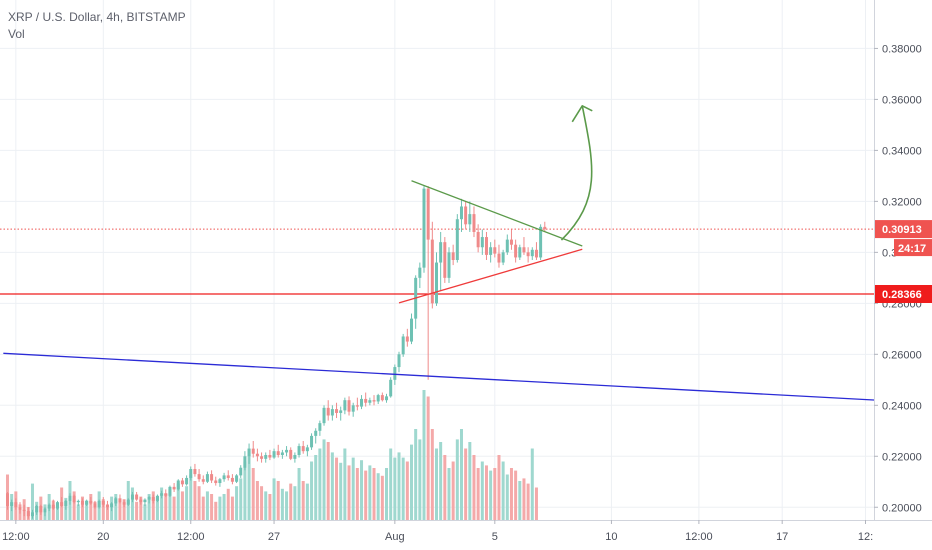 The image size is (932, 550). I want to click on price-tick-label: 0.32000, so click(902, 202).